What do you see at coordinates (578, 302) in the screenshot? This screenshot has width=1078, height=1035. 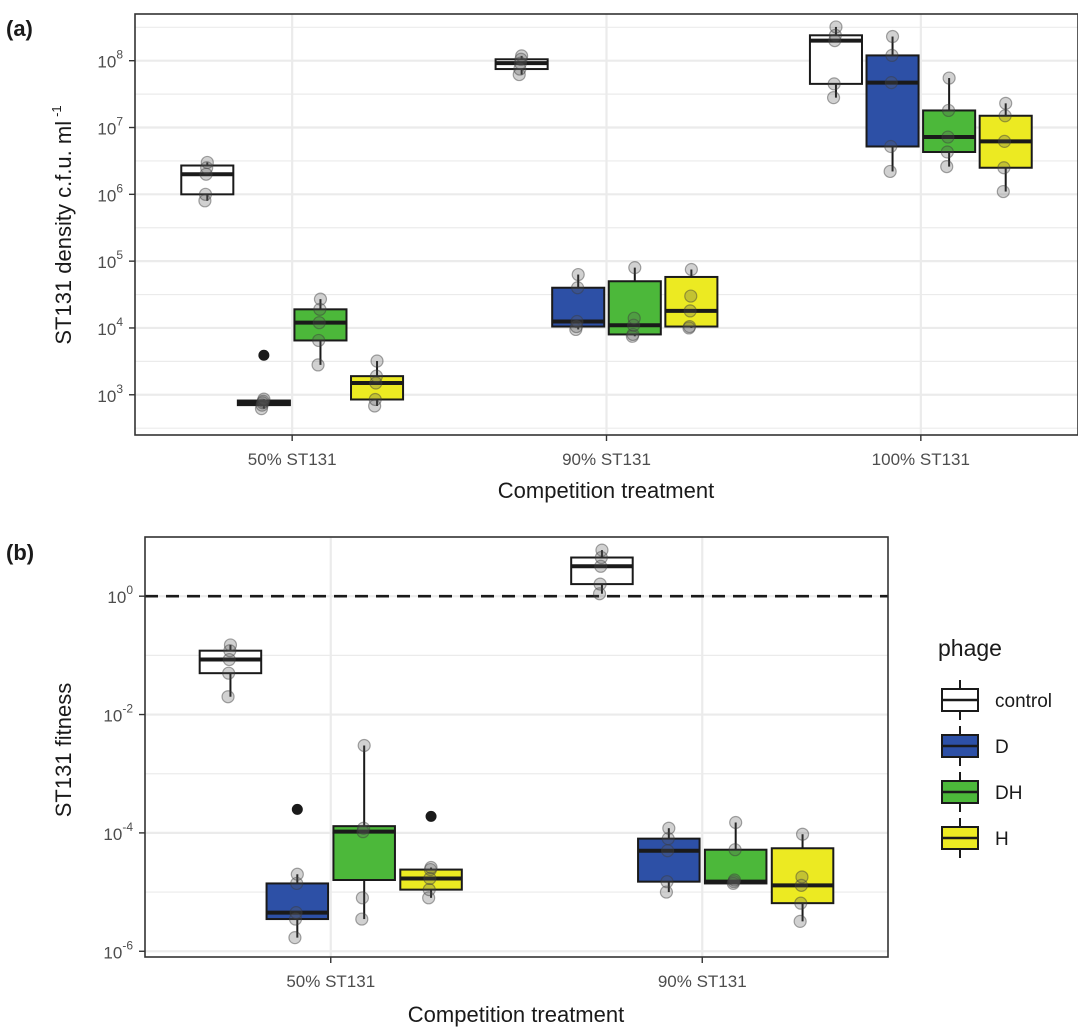 I see `box-d-90-st131` at bounding box center [578, 302].